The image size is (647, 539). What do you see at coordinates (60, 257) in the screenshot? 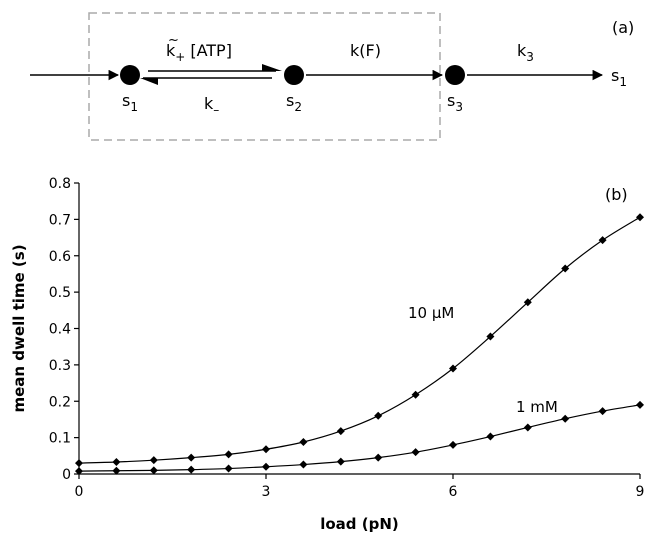
I see `y-tick-label: 0.6` at bounding box center [60, 257].